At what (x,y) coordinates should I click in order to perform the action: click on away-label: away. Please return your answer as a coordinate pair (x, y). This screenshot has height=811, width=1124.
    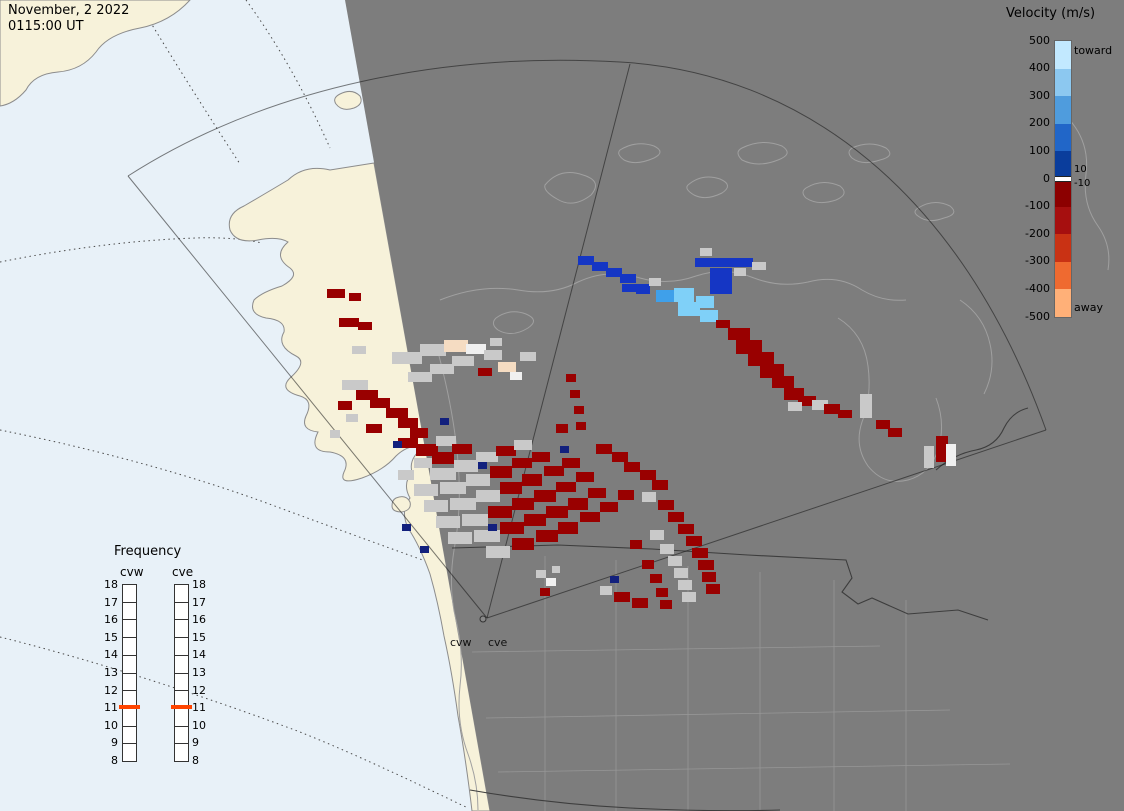
    Looking at the image, I should click on (1088, 307).